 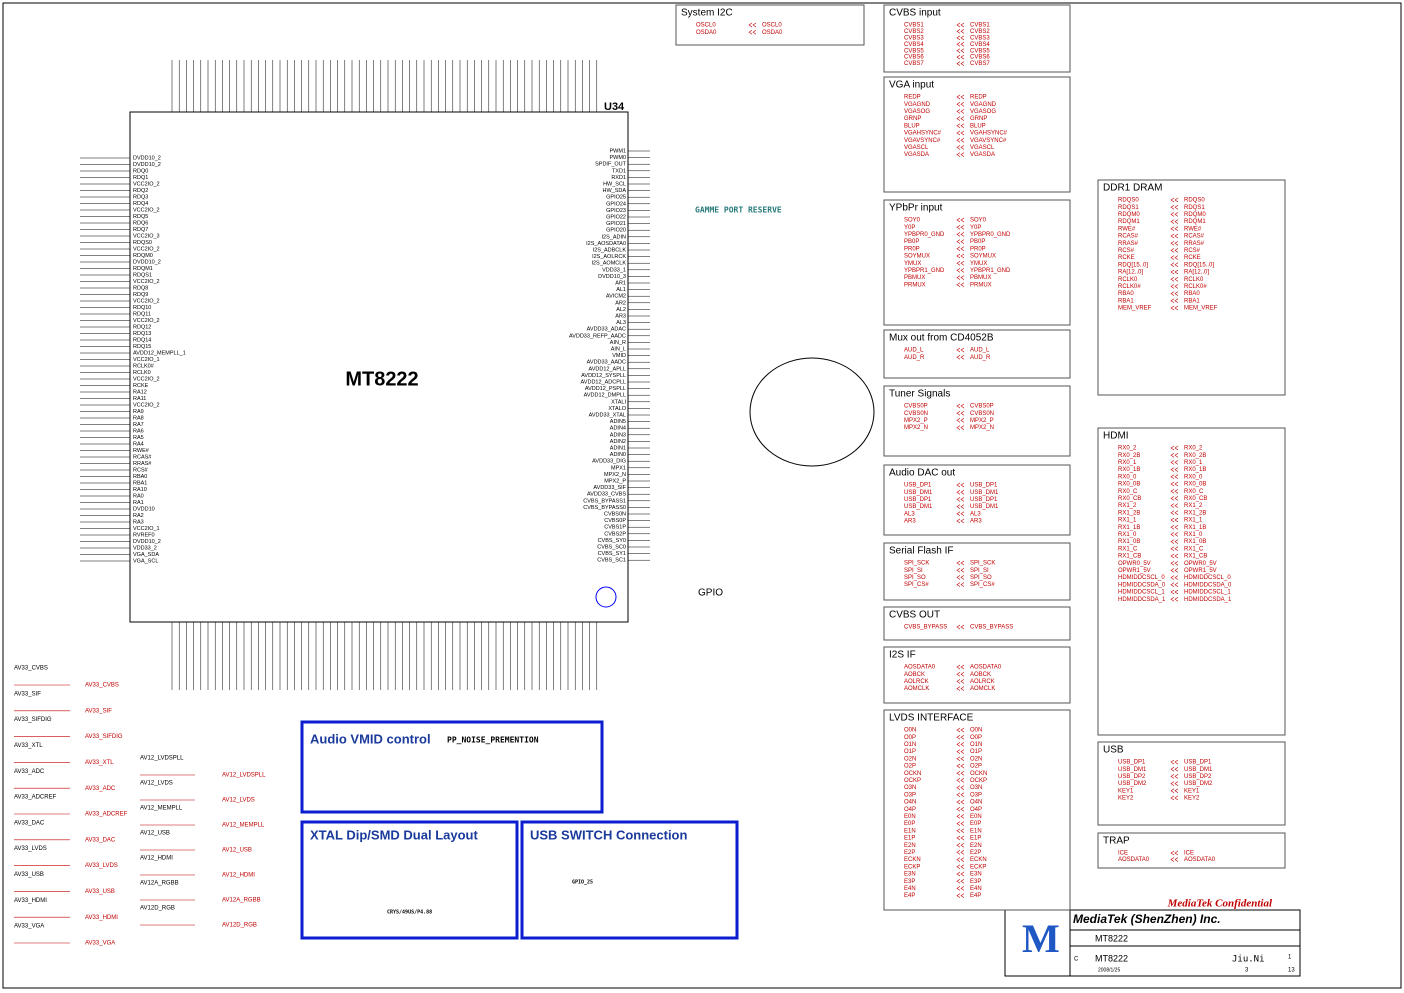 What do you see at coordinates (145, 548) in the screenshot?
I see `pin-name: VDD33_2` at bounding box center [145, 548].